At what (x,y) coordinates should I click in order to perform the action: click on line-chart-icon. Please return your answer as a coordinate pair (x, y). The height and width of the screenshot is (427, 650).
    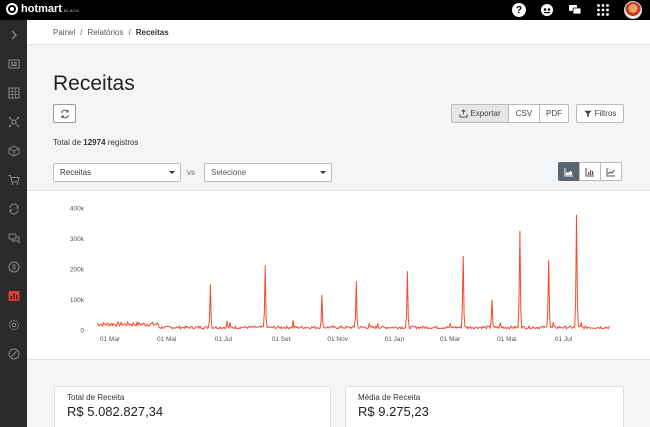
    Looking at the image, I should click on (610, 171).